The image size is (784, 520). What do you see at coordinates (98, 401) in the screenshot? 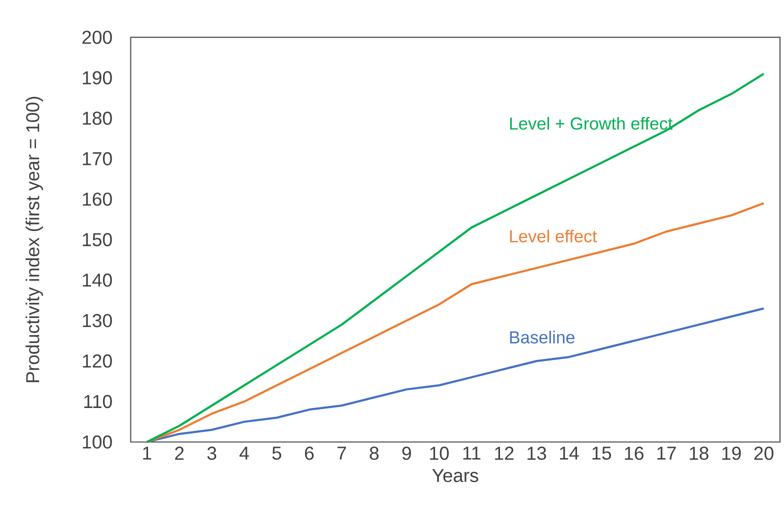
I see `y-tick-label: 110` at bounding box center [98, 401].